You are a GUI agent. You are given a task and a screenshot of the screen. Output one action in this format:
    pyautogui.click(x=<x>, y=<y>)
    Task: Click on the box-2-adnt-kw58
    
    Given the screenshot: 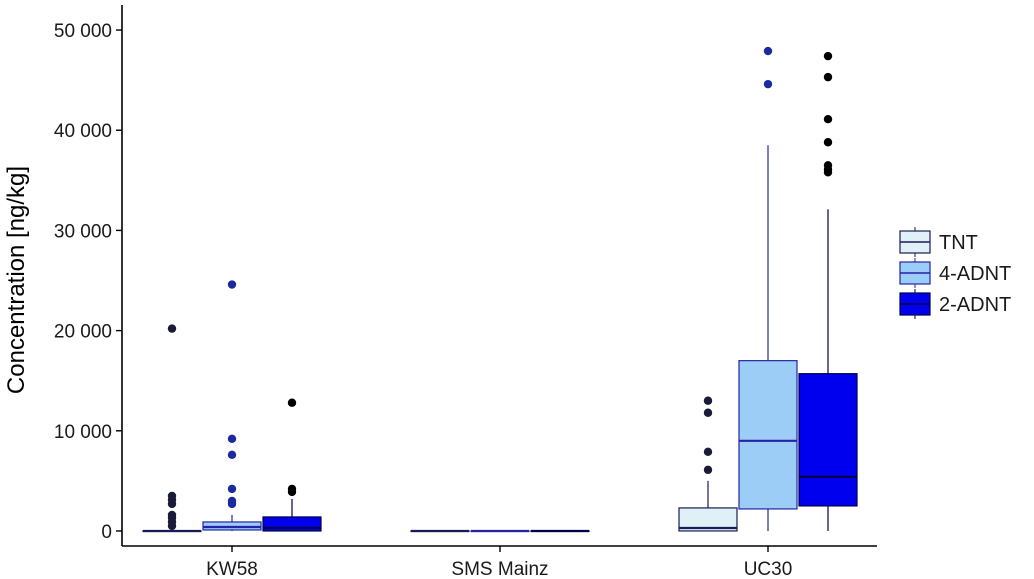 What is the action you would take?
    pyautogui.click(x=292, y=465)
    